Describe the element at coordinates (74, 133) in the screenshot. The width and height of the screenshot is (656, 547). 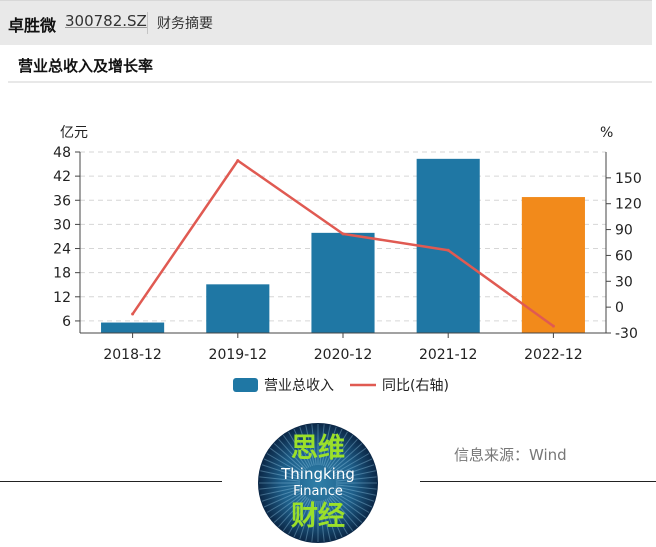
I see `y-left-unit: 亿元` at that location.